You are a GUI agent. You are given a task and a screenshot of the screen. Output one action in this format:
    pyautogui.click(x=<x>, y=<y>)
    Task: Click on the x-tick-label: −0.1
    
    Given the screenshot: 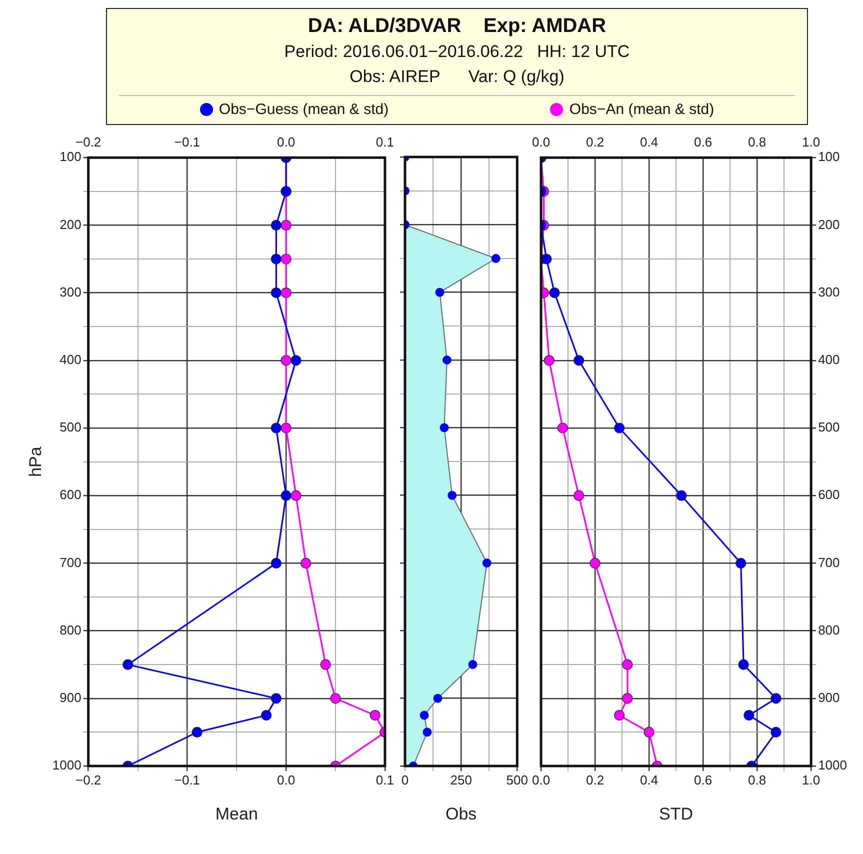 What is the action you would take?
    pyautogui.click(x=187, y=780)
    